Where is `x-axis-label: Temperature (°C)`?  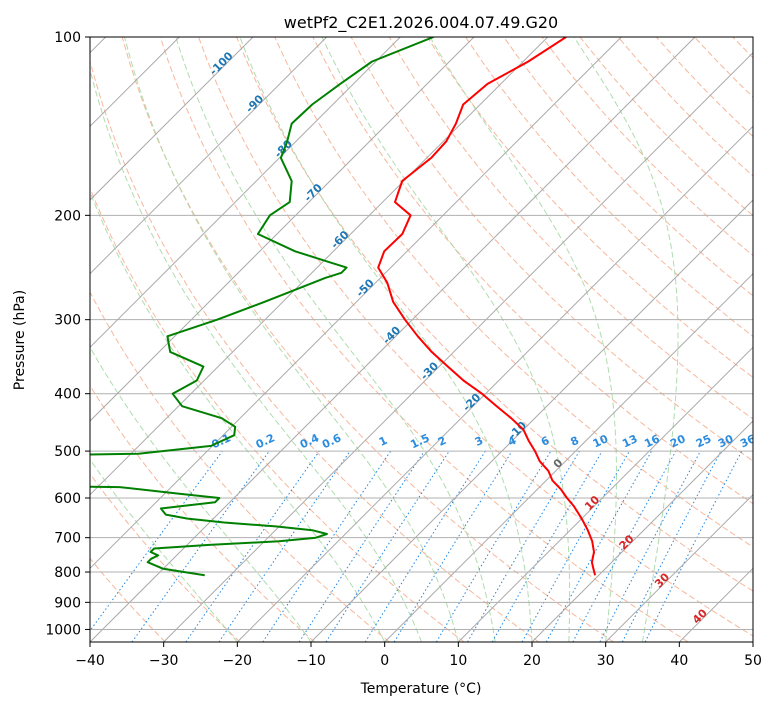 x-axis-label: Temperature (°C) is located at coordinates (421, 689).